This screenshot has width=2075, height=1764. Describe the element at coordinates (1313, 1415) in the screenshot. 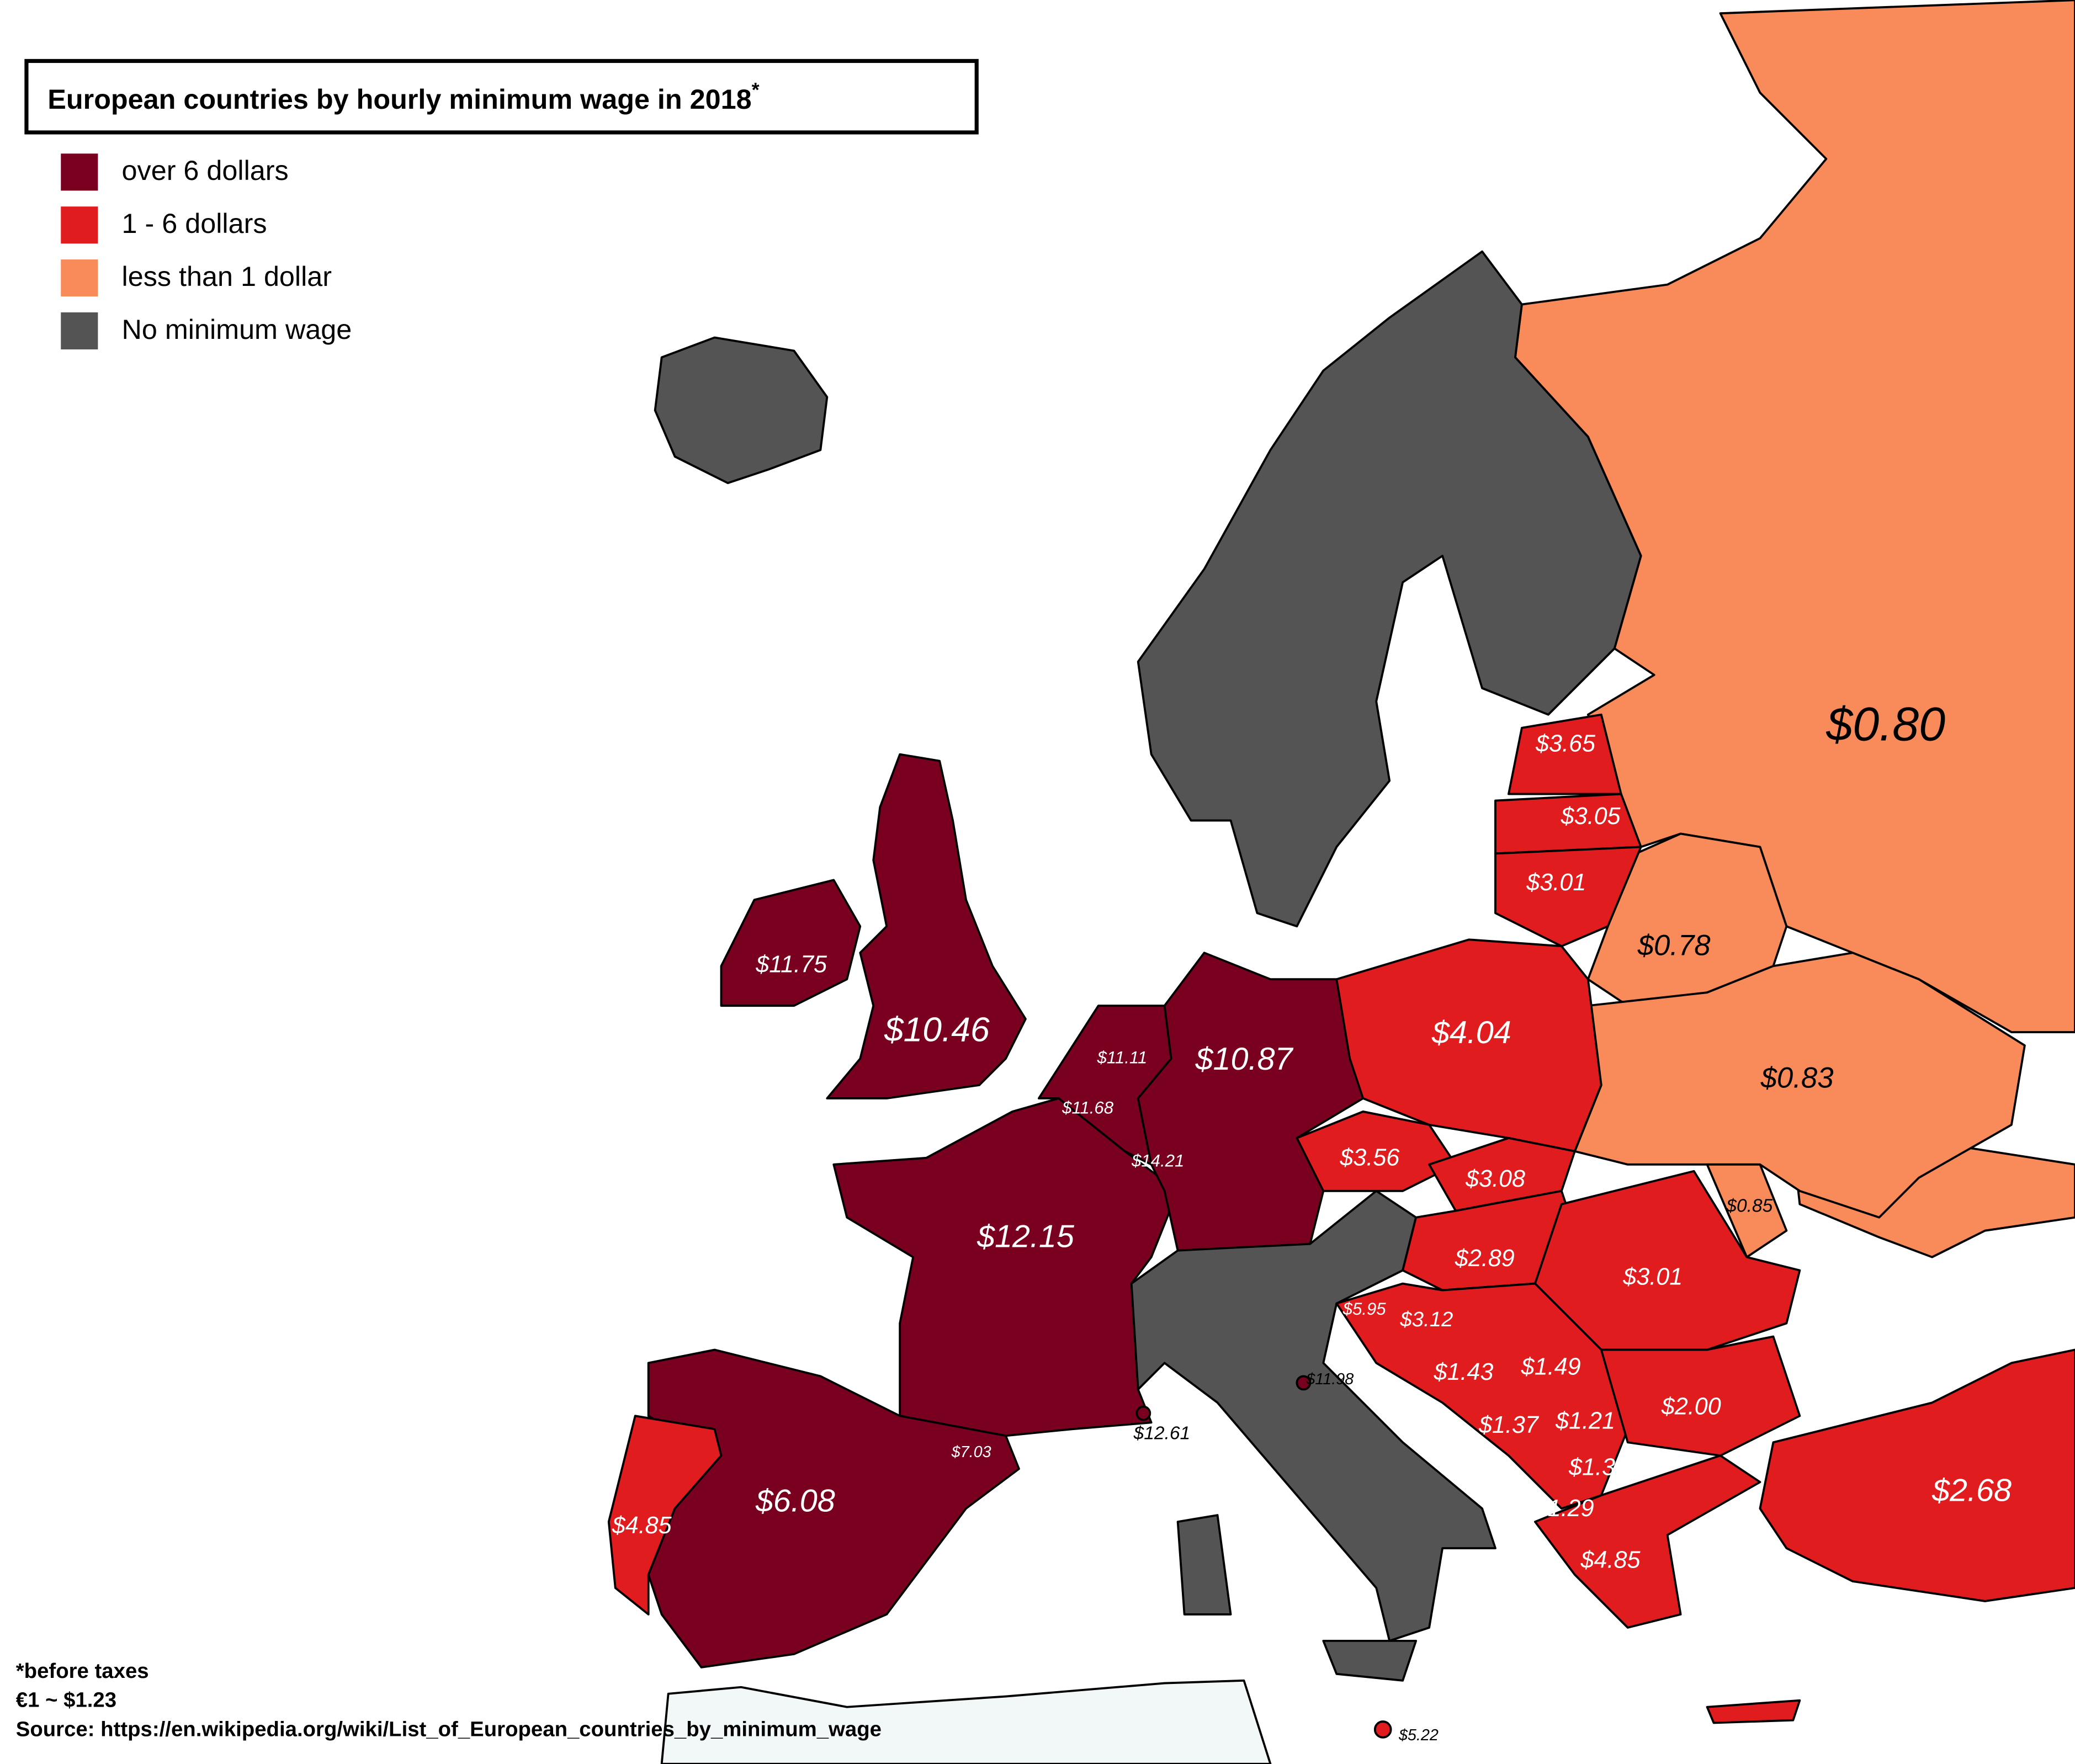

I see `italy-alps` at that location.